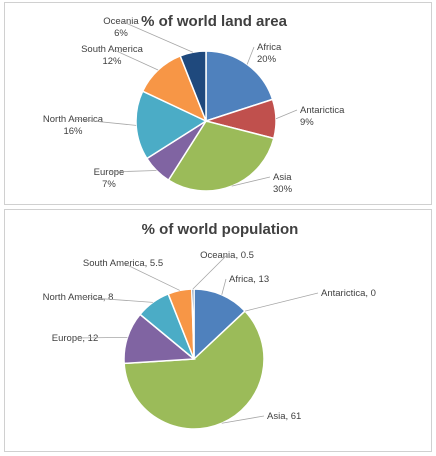 Image resolution: width=436 pixels, height=456 pixels. Describe the element at coordinates (249, 279) in the screenshot. I see `slice-label-africa: Africa, 13` at that location.